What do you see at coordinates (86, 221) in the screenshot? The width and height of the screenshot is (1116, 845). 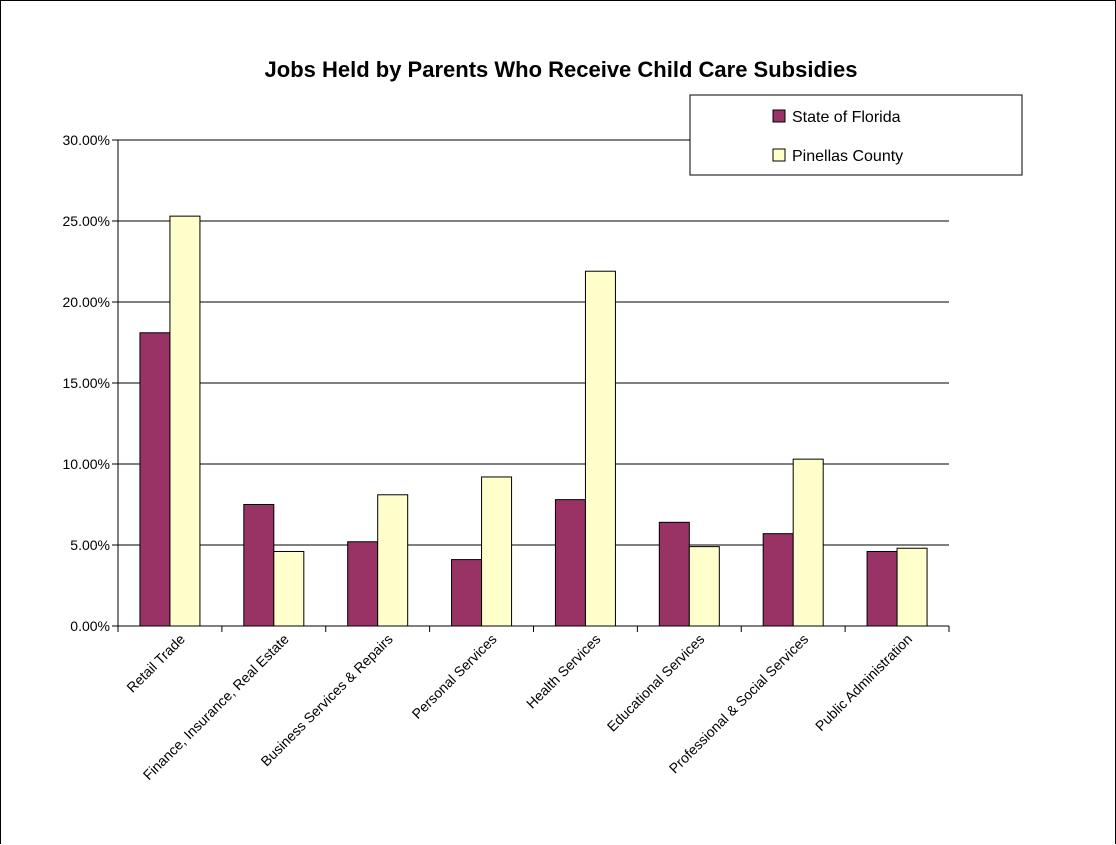 I see `y-tick-label: 25.00%` at bounding box center [86, 221].